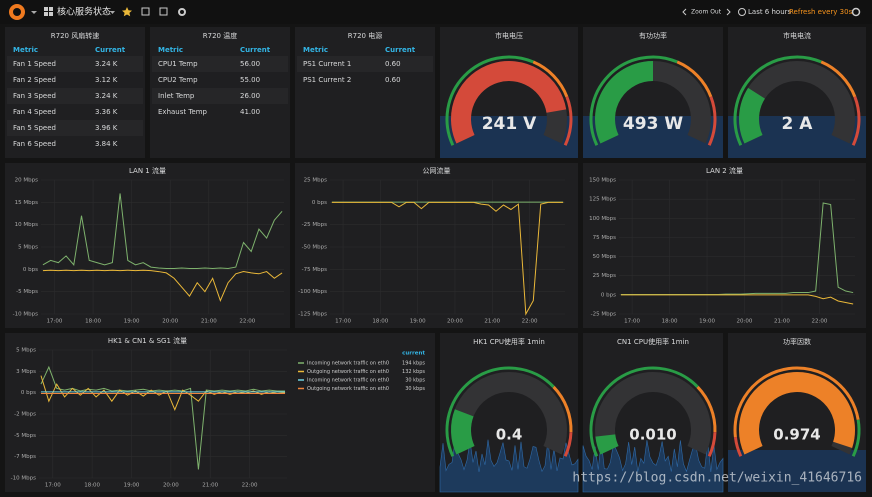  What do you see at coordinates (348, 389) in the screenshot?
I see `legend-name: Outgoing network traffic on eth0` at bounding box center [348, 389].